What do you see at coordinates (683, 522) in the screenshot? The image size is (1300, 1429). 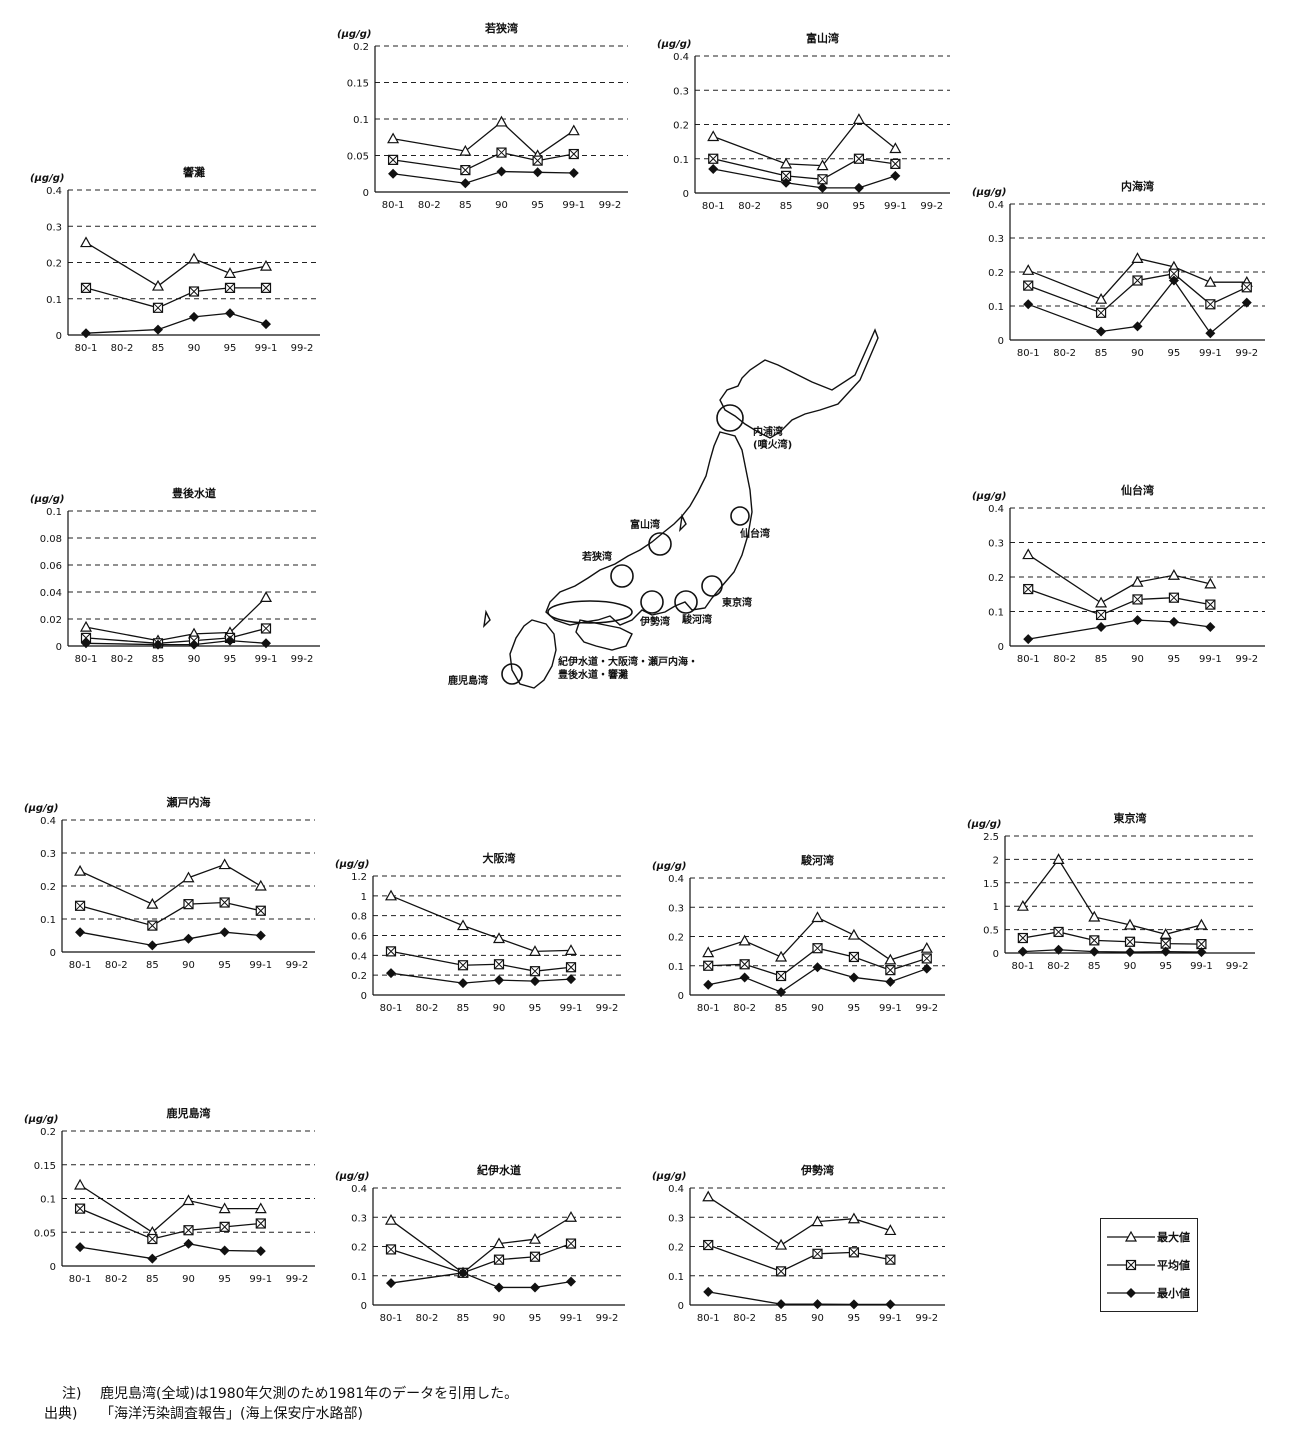 I see `sado-island` at bounding box center [683, 522].